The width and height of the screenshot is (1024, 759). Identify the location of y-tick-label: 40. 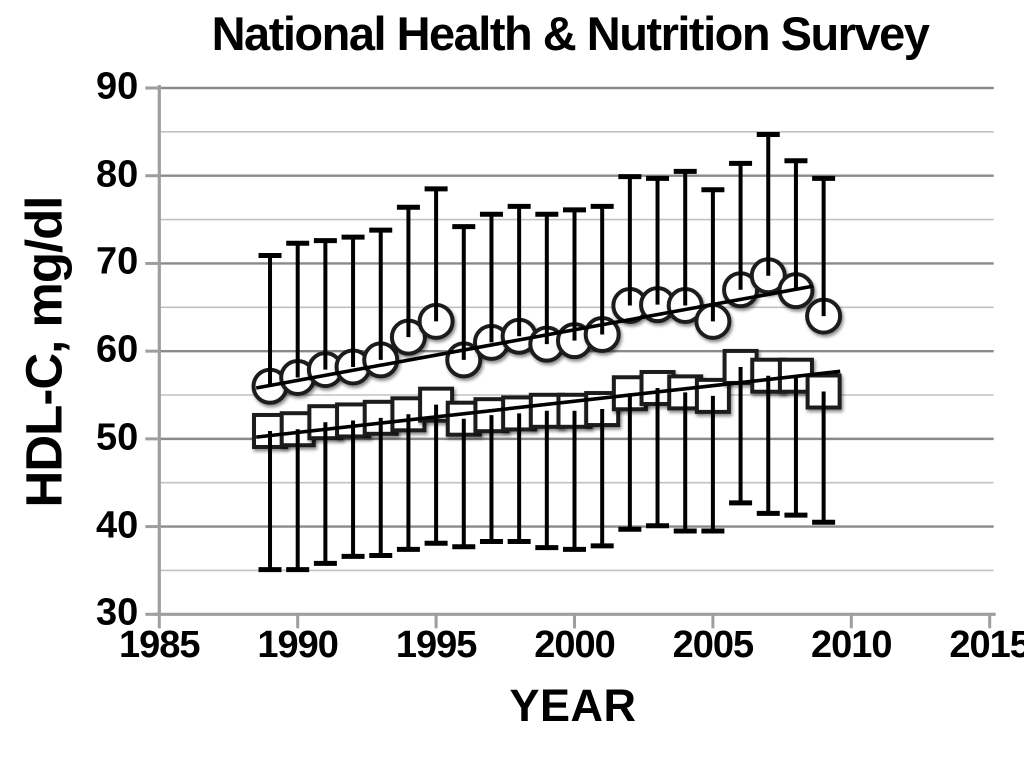
(117, 525).